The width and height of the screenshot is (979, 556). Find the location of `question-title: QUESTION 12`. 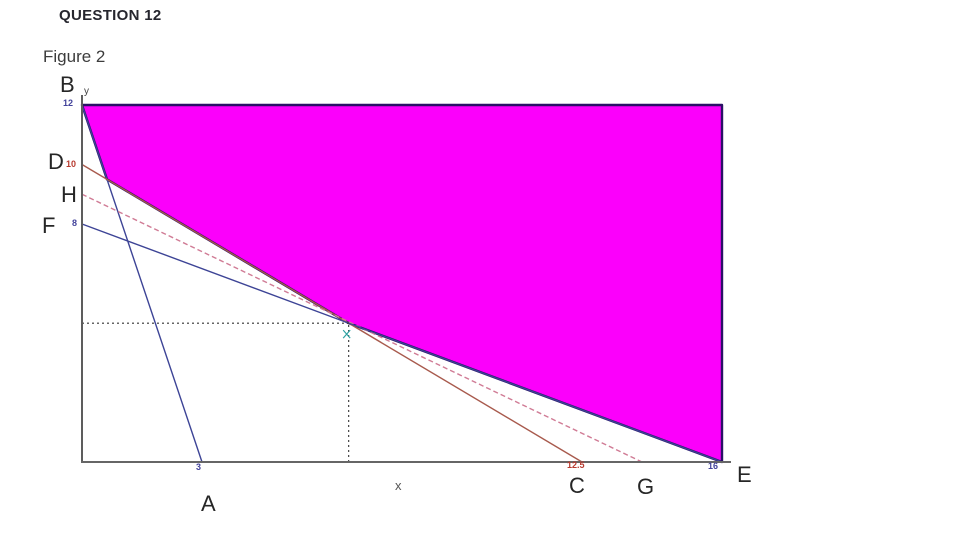

question-title: QUESTION 12 is located at coordinates (110, 15).